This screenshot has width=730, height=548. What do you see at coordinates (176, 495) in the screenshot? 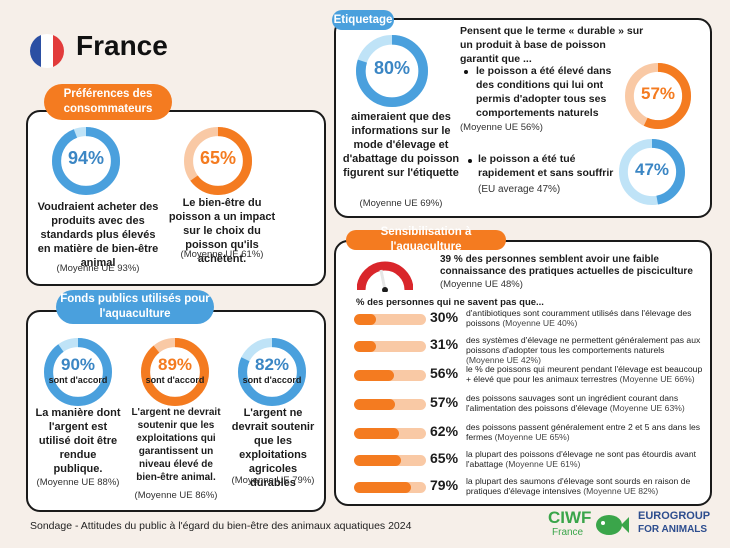
I see `funds-average-2: (Moyenne UE 86%)` at bounding box center [176, 495].